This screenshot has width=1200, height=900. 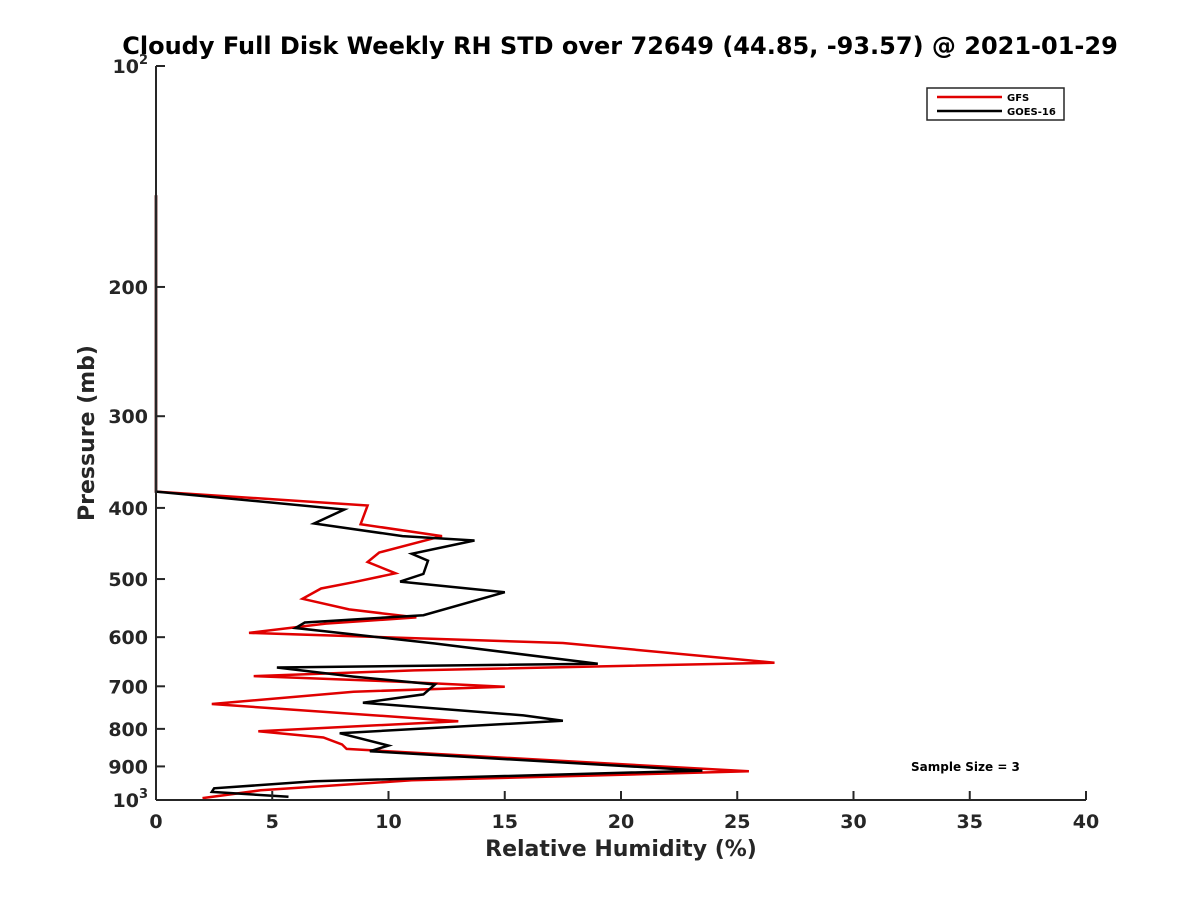 What do you see at coordinates (1031, 112) in the screenshot?
I see `legend-label-goes16: GOES-16` at bounding box center [1031, 112].